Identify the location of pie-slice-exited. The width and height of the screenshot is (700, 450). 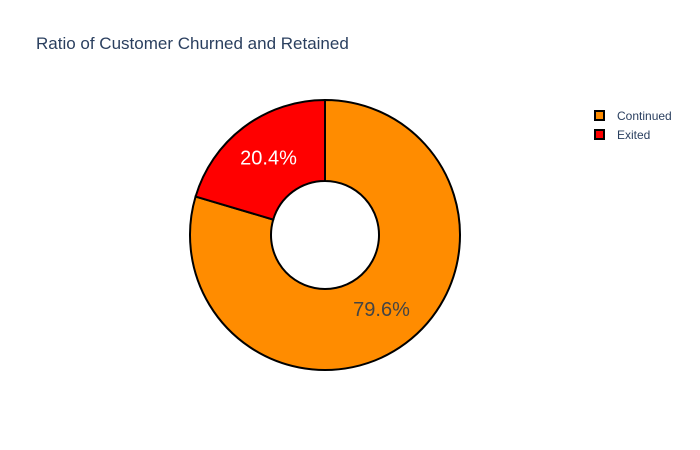
(260, 159).